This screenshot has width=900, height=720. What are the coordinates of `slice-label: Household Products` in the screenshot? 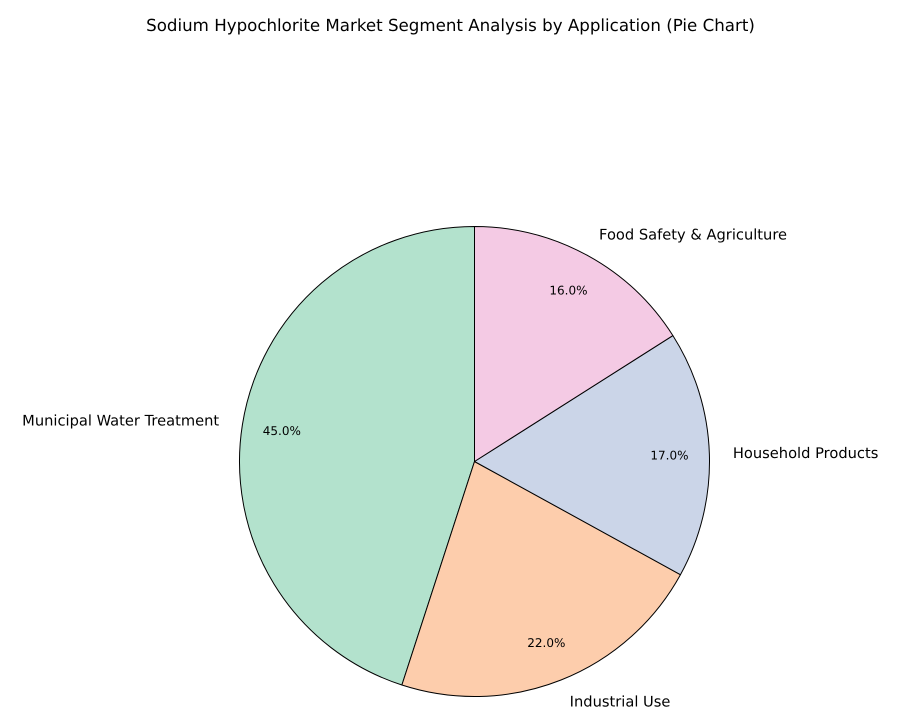 It's located at (805, 453).